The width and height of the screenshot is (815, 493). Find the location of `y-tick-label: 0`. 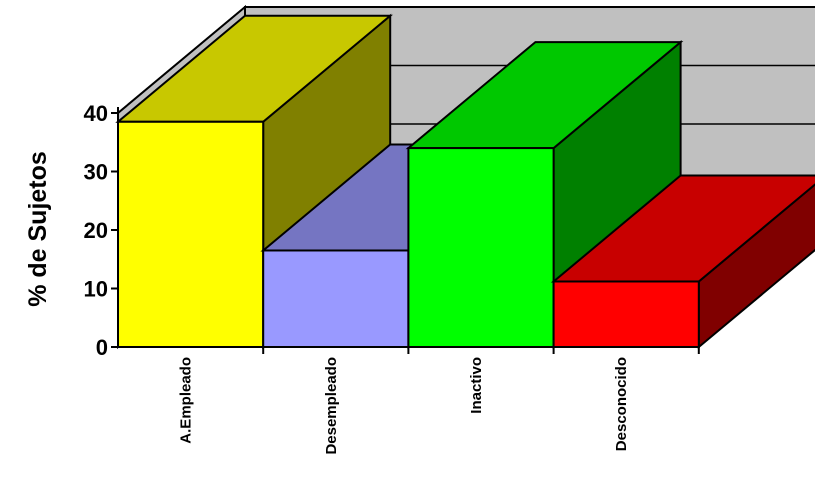

y-tick-label: 0 is located at coordinates (102, 347).